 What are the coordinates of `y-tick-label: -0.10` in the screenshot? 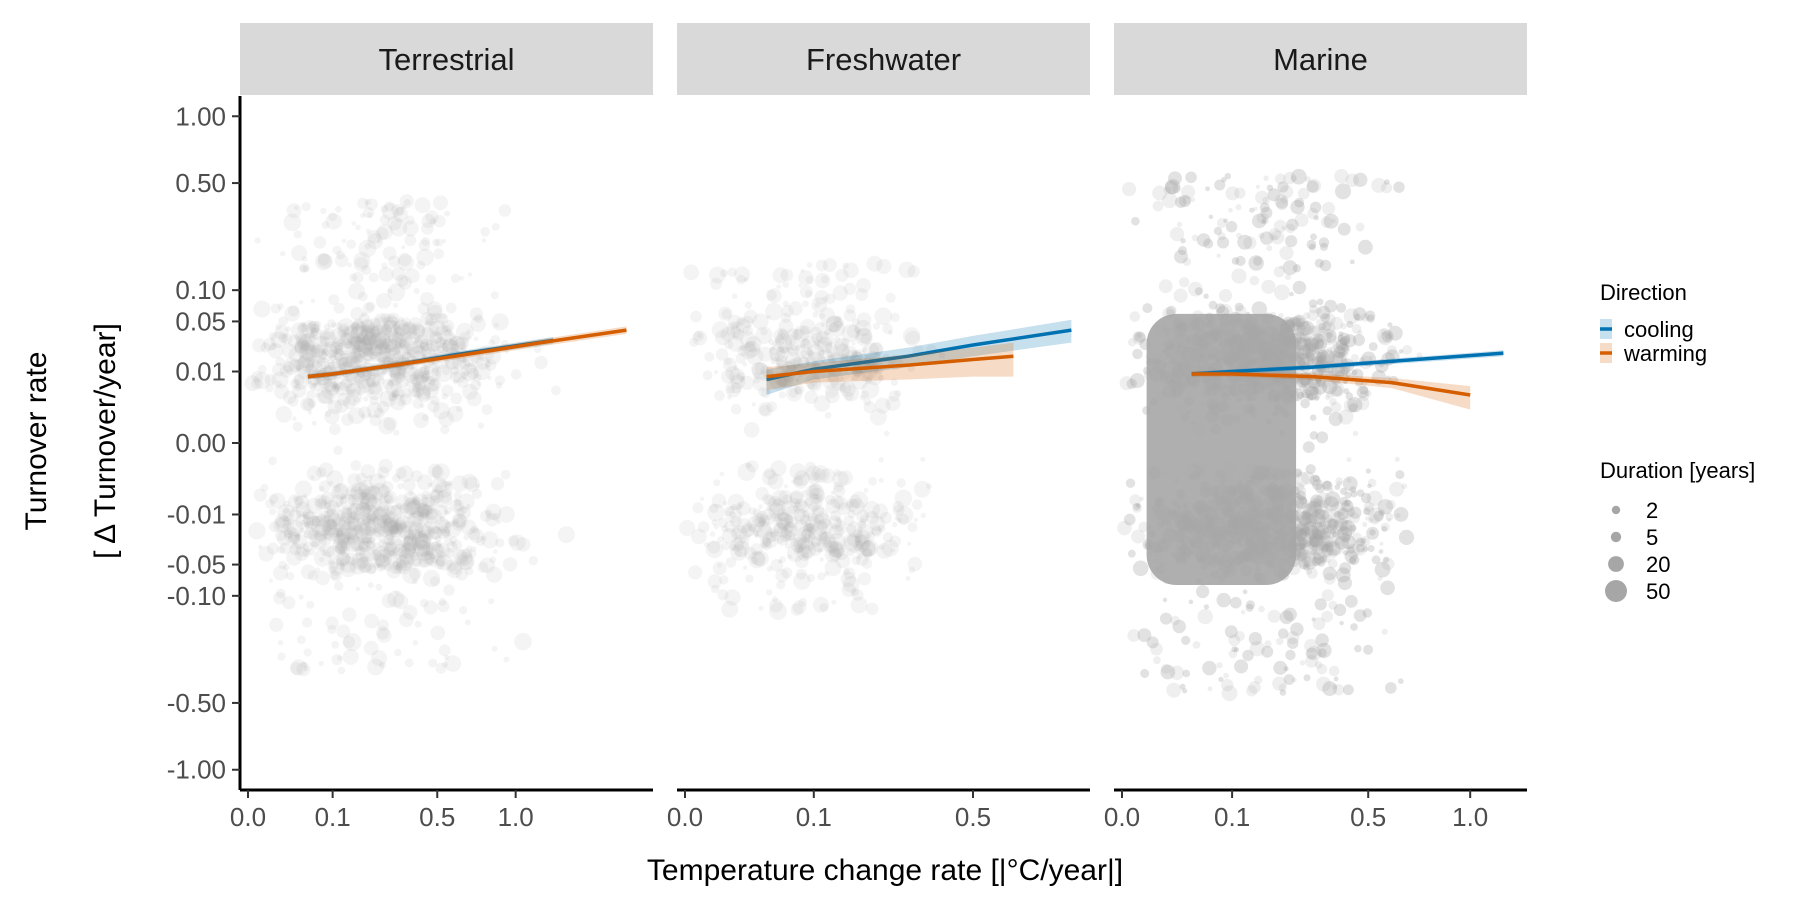 It's located at (196, 596).